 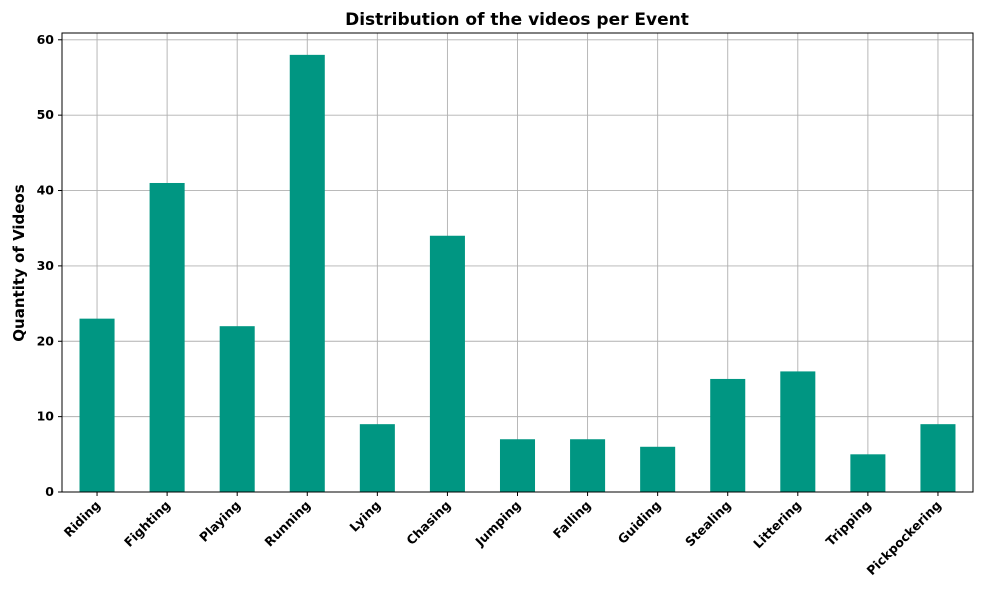 I want to click on x-tick-label: Pickpockering, so click(x=904, y=538).